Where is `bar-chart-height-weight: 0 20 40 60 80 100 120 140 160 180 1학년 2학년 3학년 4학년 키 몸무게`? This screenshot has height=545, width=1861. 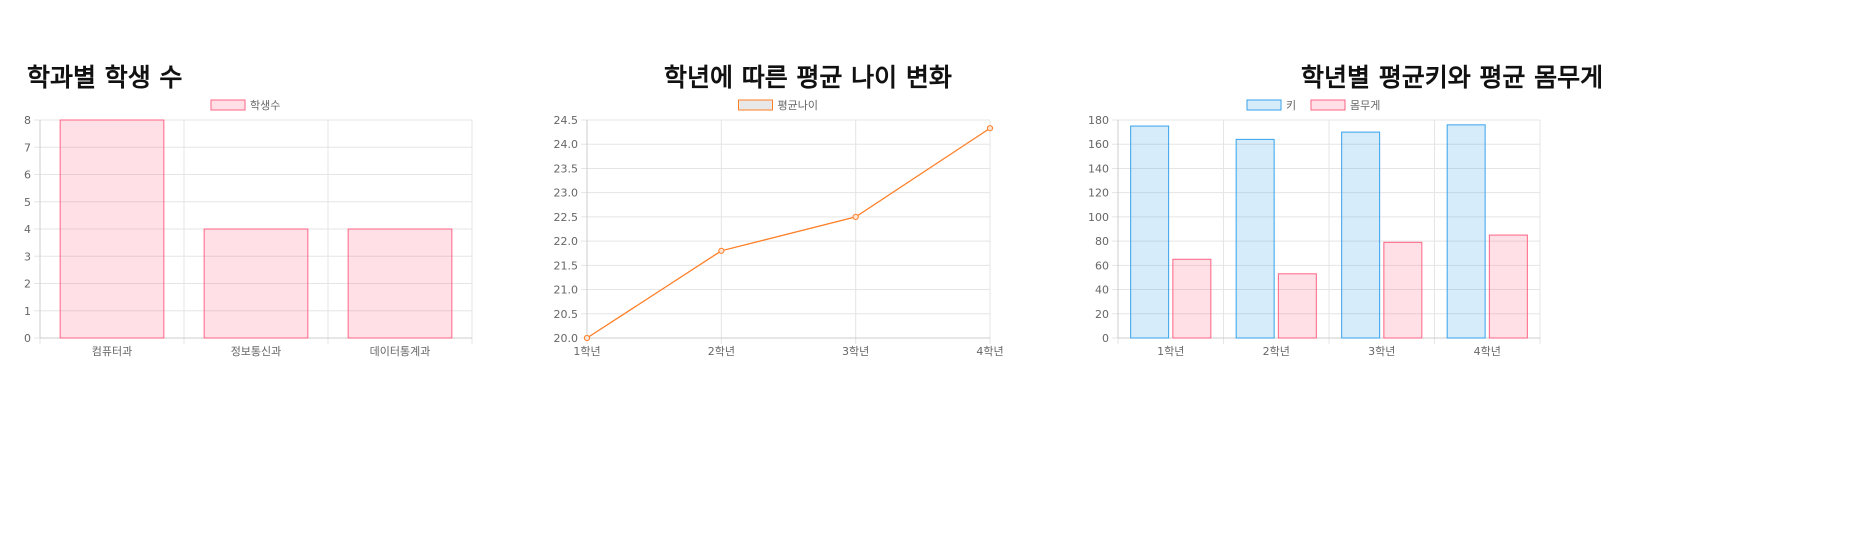 bar-chart-height-weight: 0 20 40 60 80 100 120 140 160 180 1학년 2학년 3학년 4학년 키 몸무게 is located at coordinates (1314, 228).